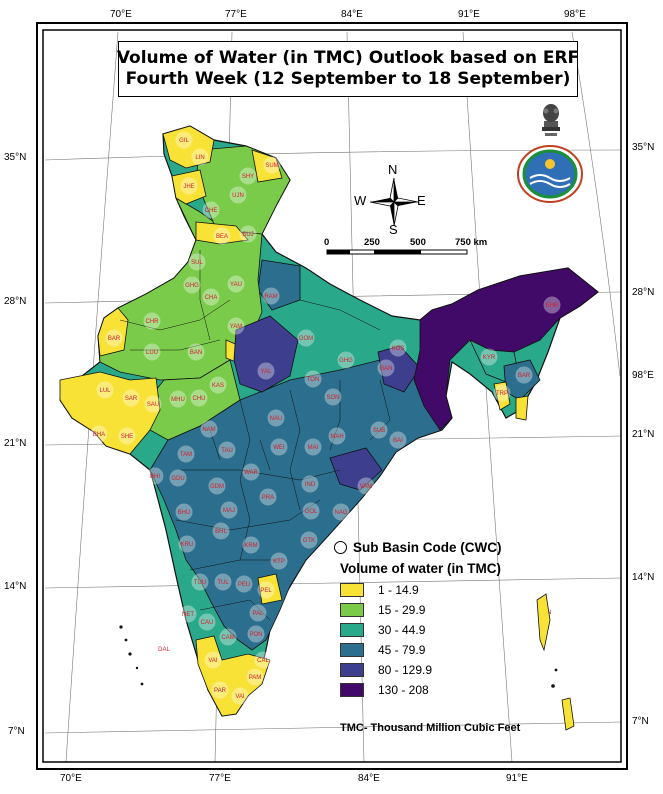 This screenshot has height=794, width=663. Describe the element at coordinates (247, 235) in the screenshot. I see `basin-code-label: SUJ` at that location.